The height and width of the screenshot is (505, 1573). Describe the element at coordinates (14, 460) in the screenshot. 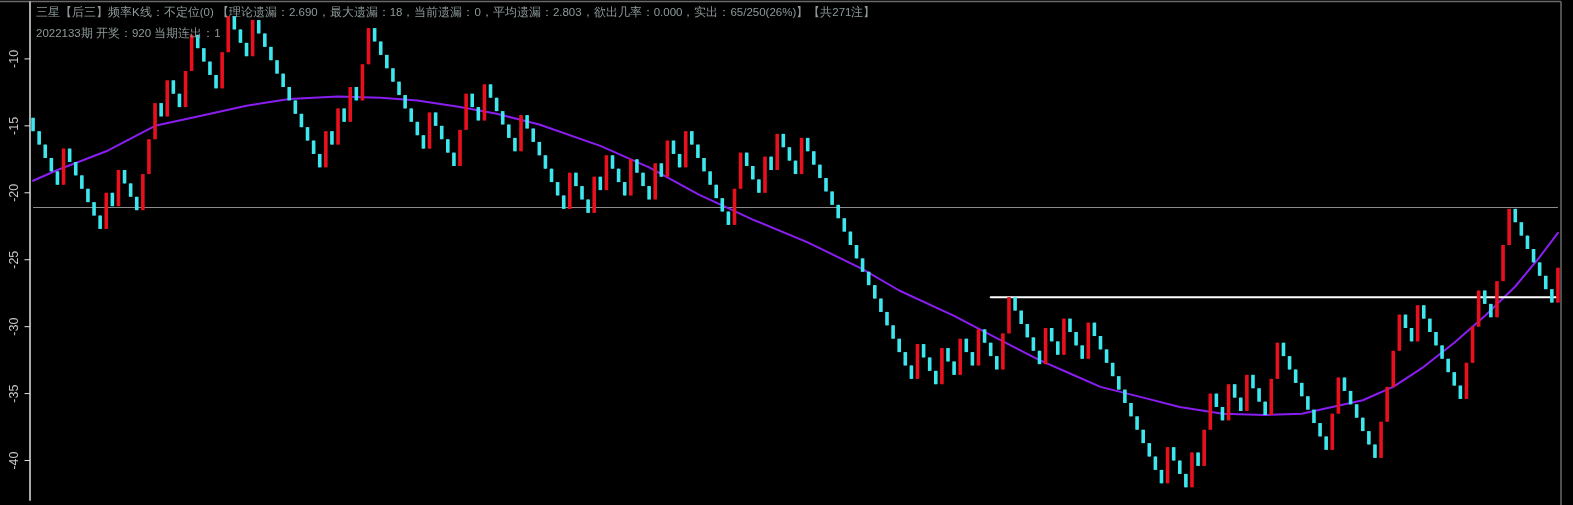

I see `y-tick-label: -40` at that location.